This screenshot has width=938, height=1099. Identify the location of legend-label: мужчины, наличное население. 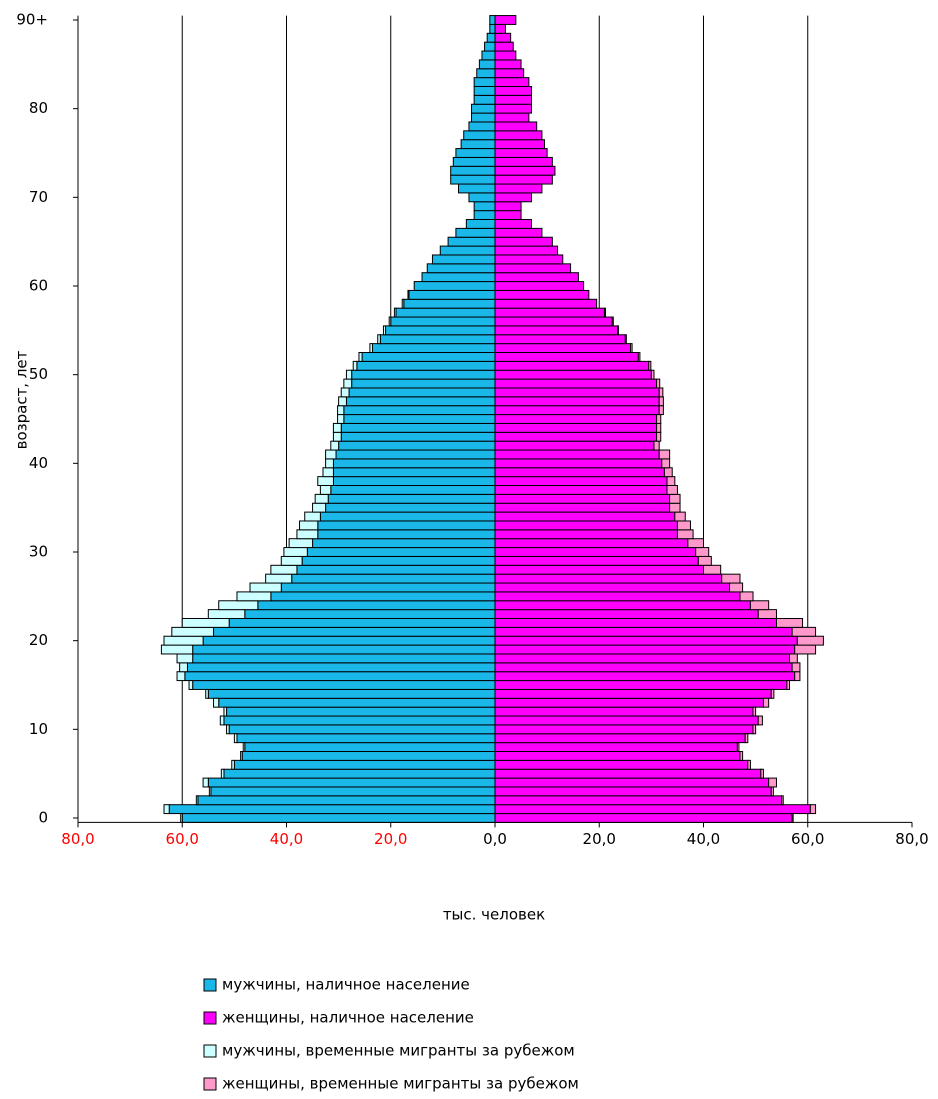
(346, 985).